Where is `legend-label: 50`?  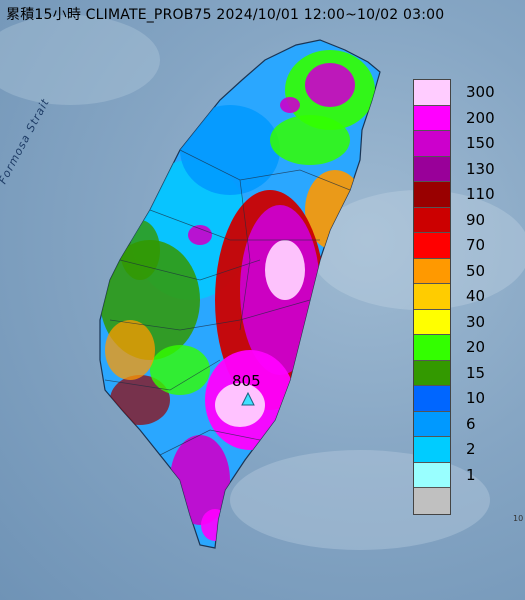
legend-label: 50 is located at coordinates (476, 270).